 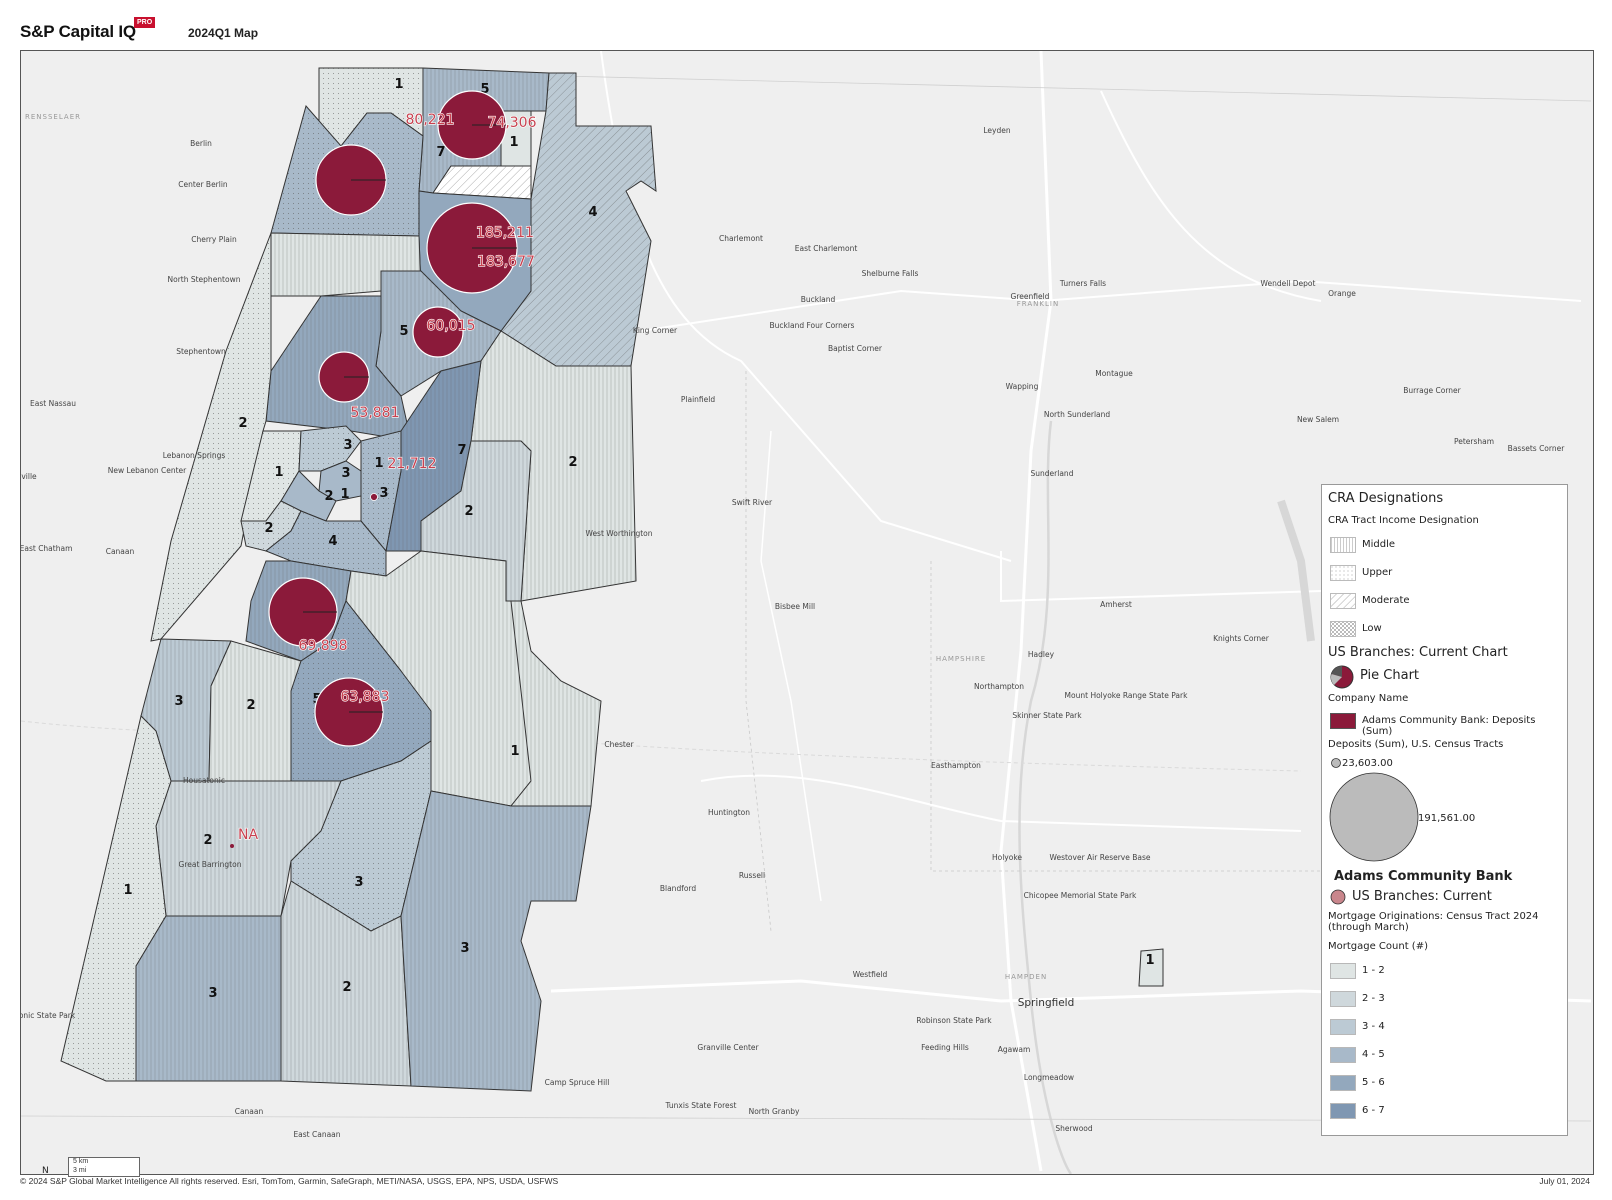 I want to click on place-label: Sunderland, so click(x=1052, y=473).